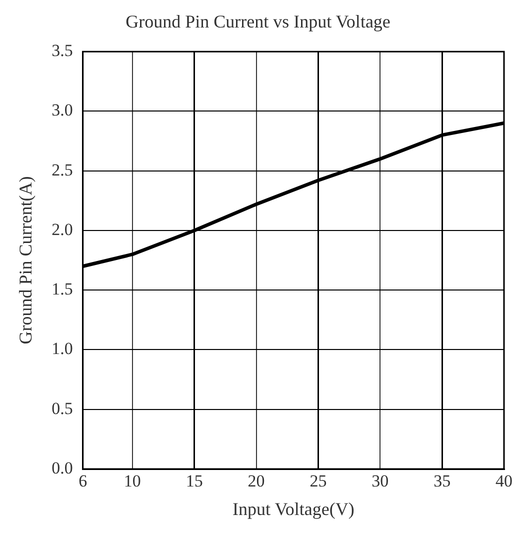 The width and height of the screenshot is (526, 537). I want to click on x-tick-label: 30, so click(380, 481).